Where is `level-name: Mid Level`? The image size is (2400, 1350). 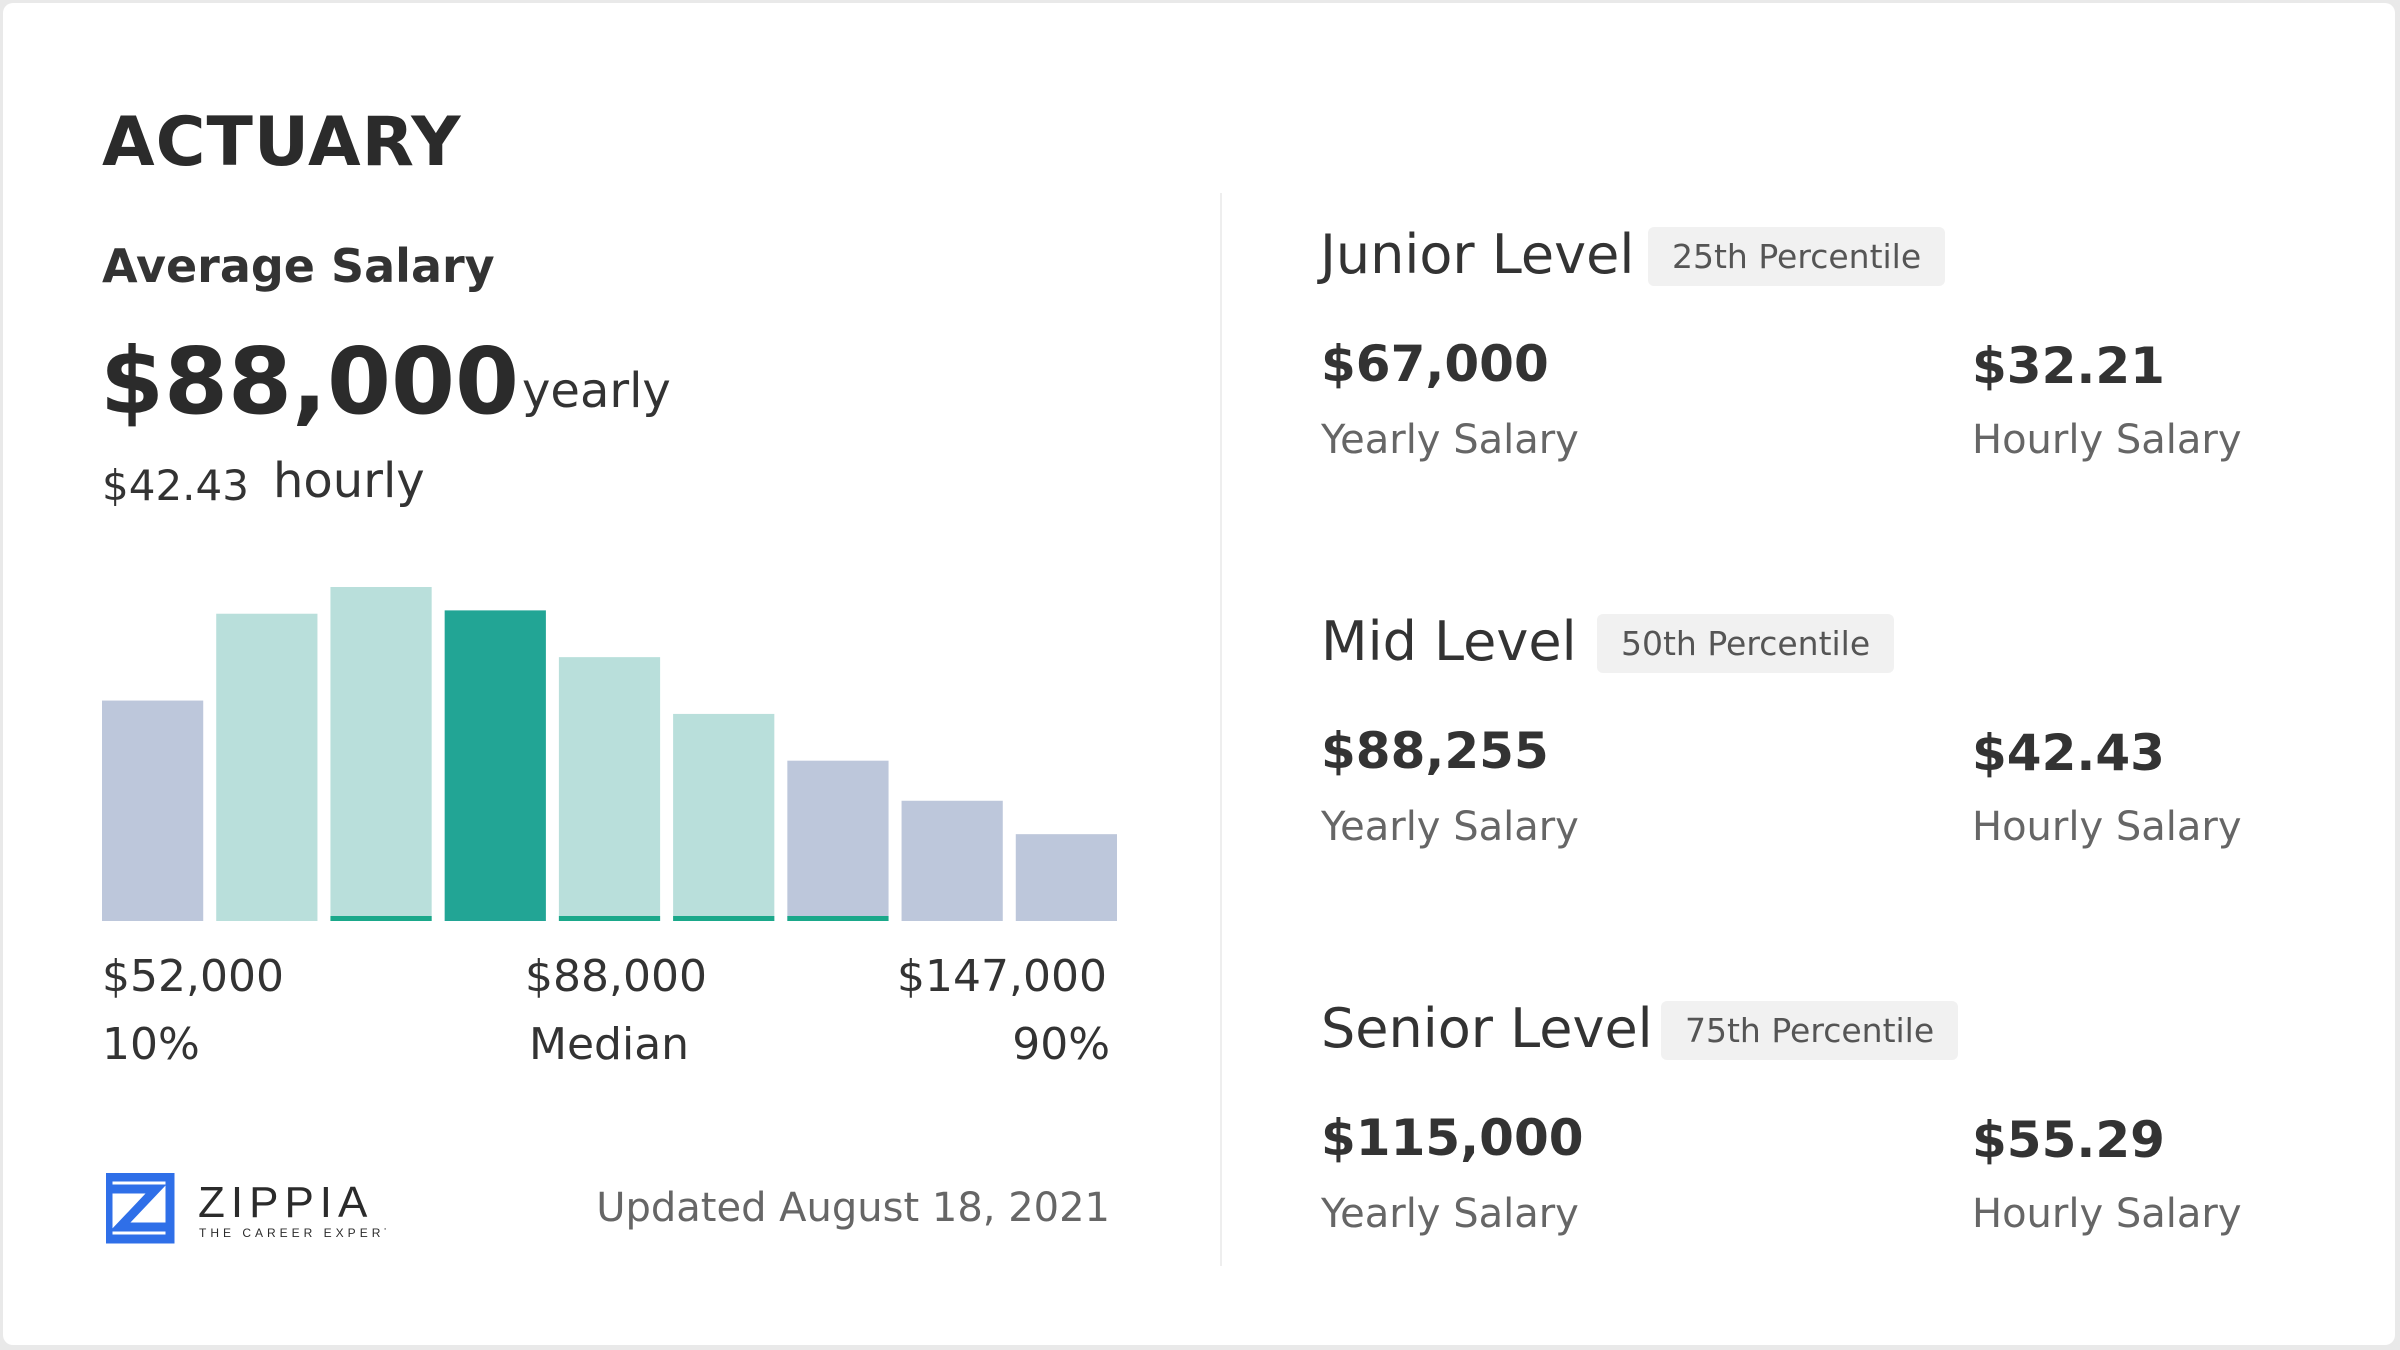 level-name: Mid Level is located at coordinates (1449, 641).